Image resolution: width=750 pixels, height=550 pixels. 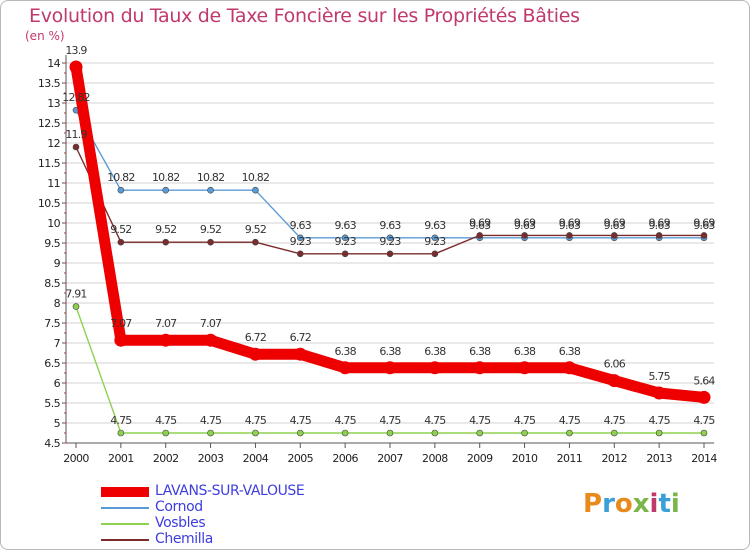 What do you see at coordinates (435, 458) in the screenshot?
I see `x-tick-label: 2008` at bounding box center [435, 458].